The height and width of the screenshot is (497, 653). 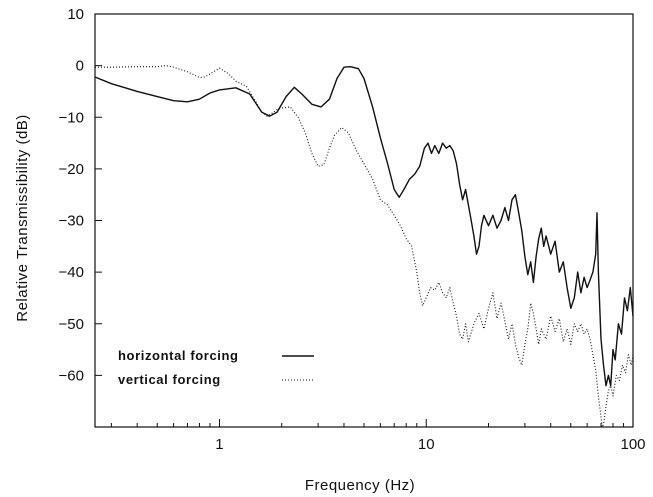 I want to click on legend: horizontal forcing vertical forcing, so click(x=216, y=367).